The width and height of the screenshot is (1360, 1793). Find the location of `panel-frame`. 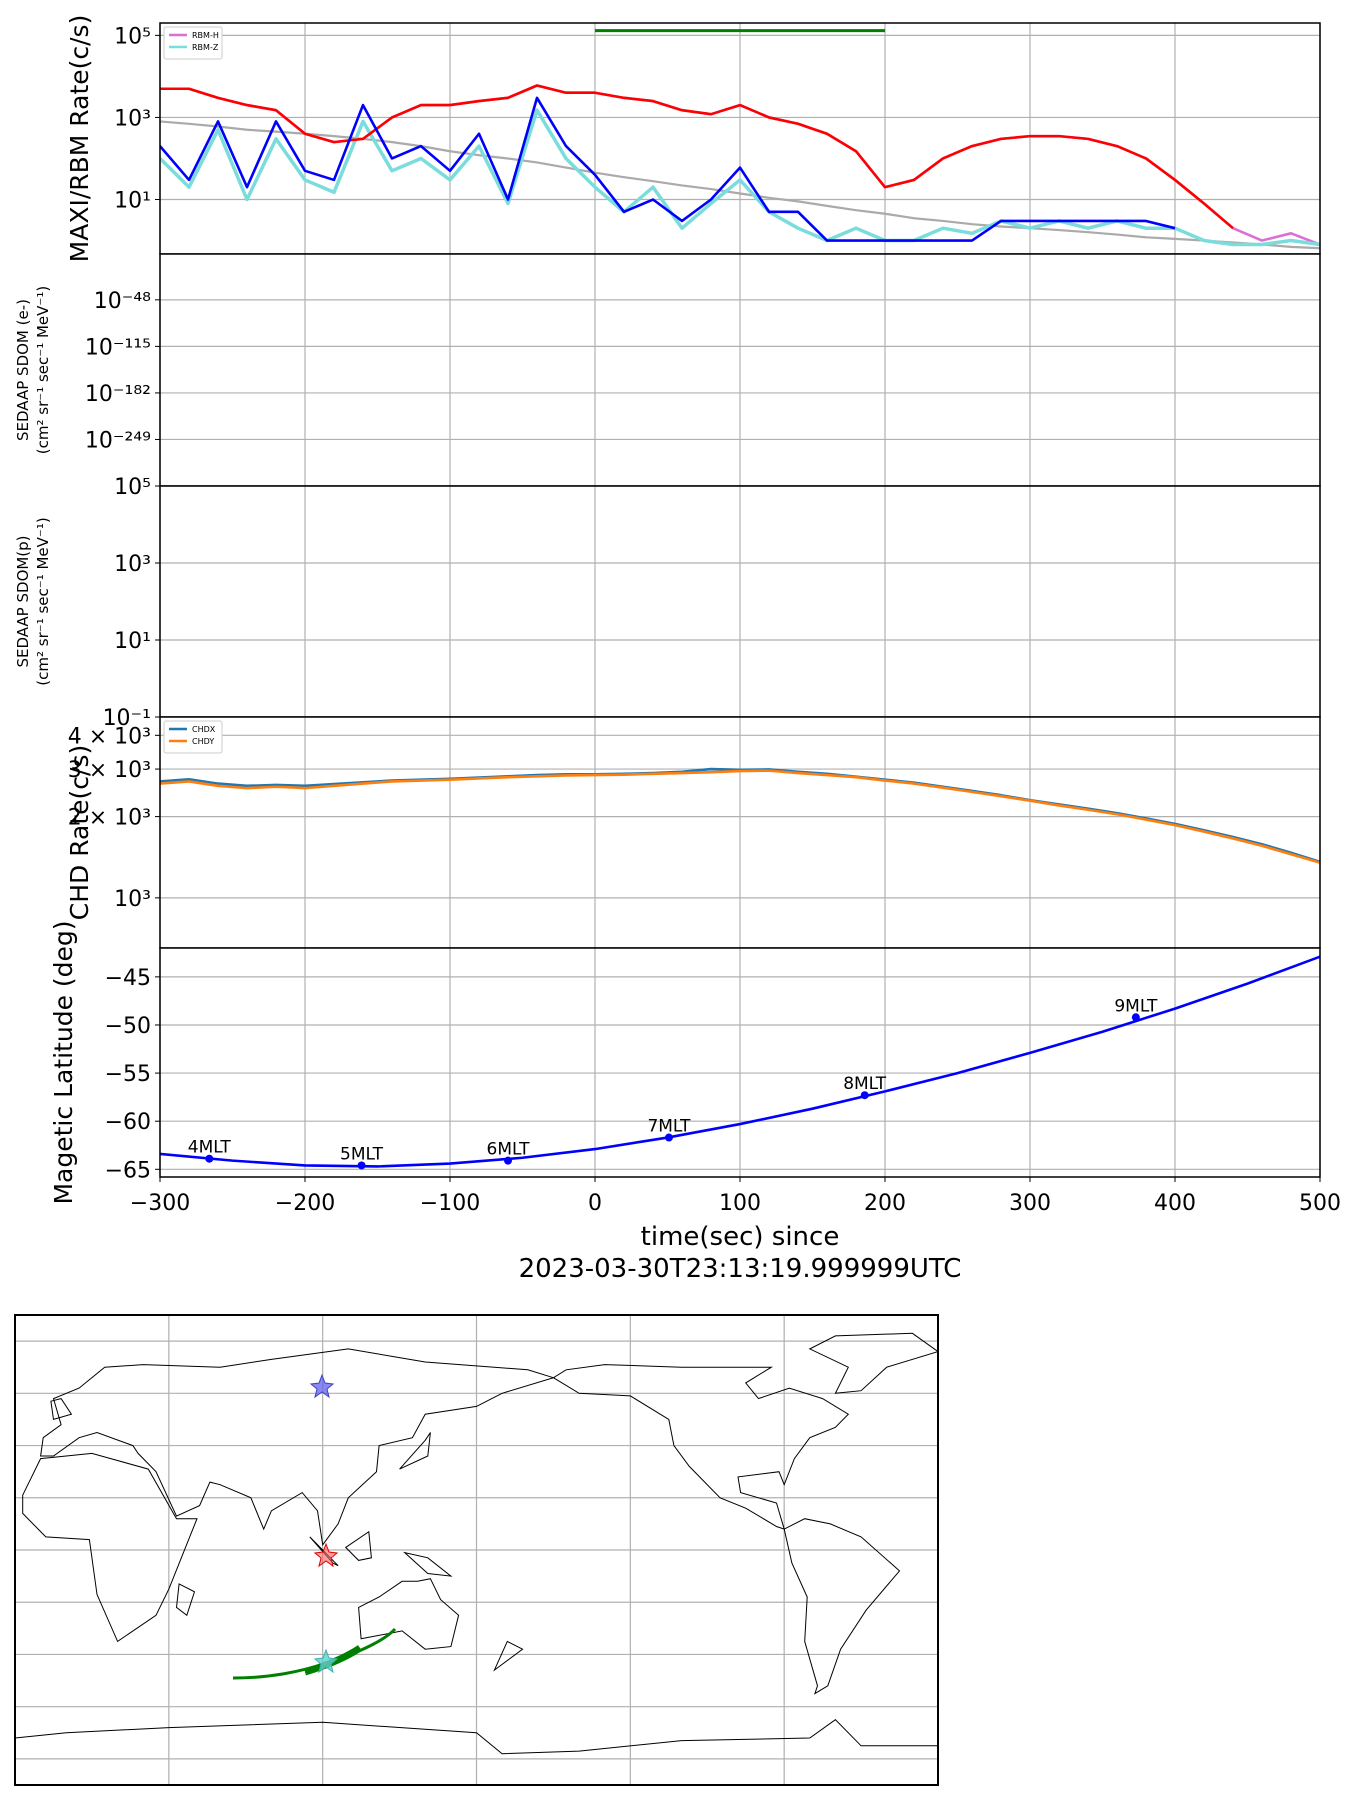

panel-frame is located at coordinates (740, 1062).